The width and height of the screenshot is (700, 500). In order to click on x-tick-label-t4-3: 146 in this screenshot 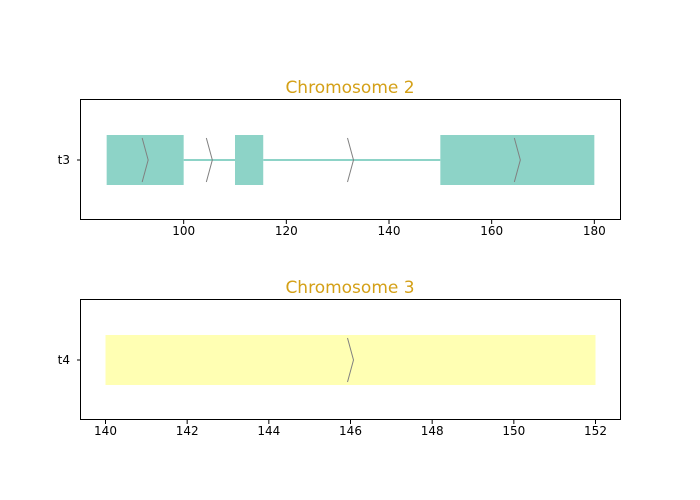, I will do `click(350, 431)`.